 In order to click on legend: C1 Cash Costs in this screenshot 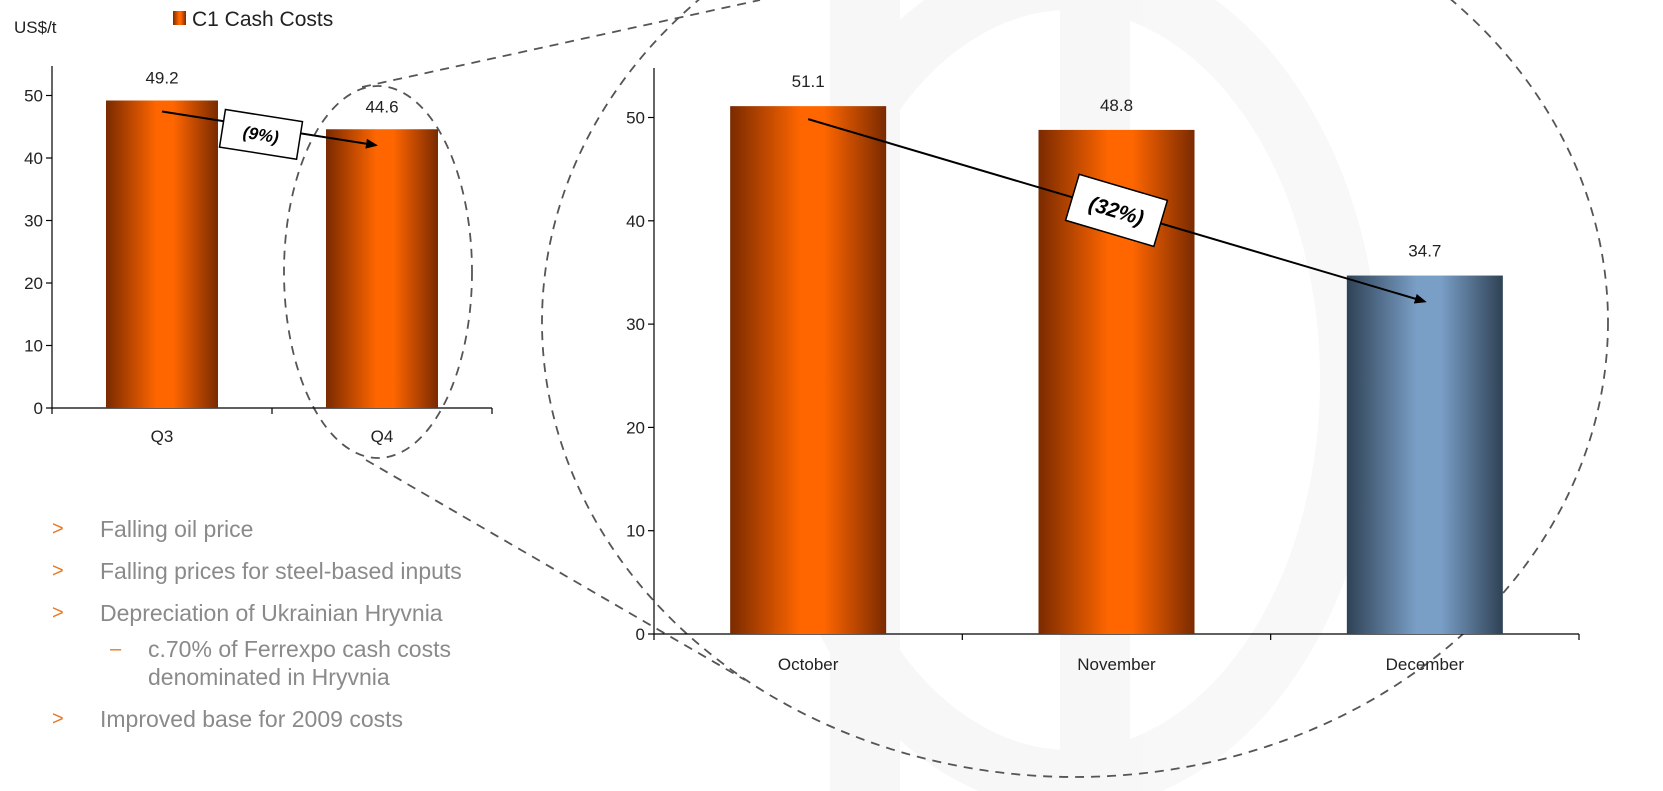, I will do `click(253, 19)`.